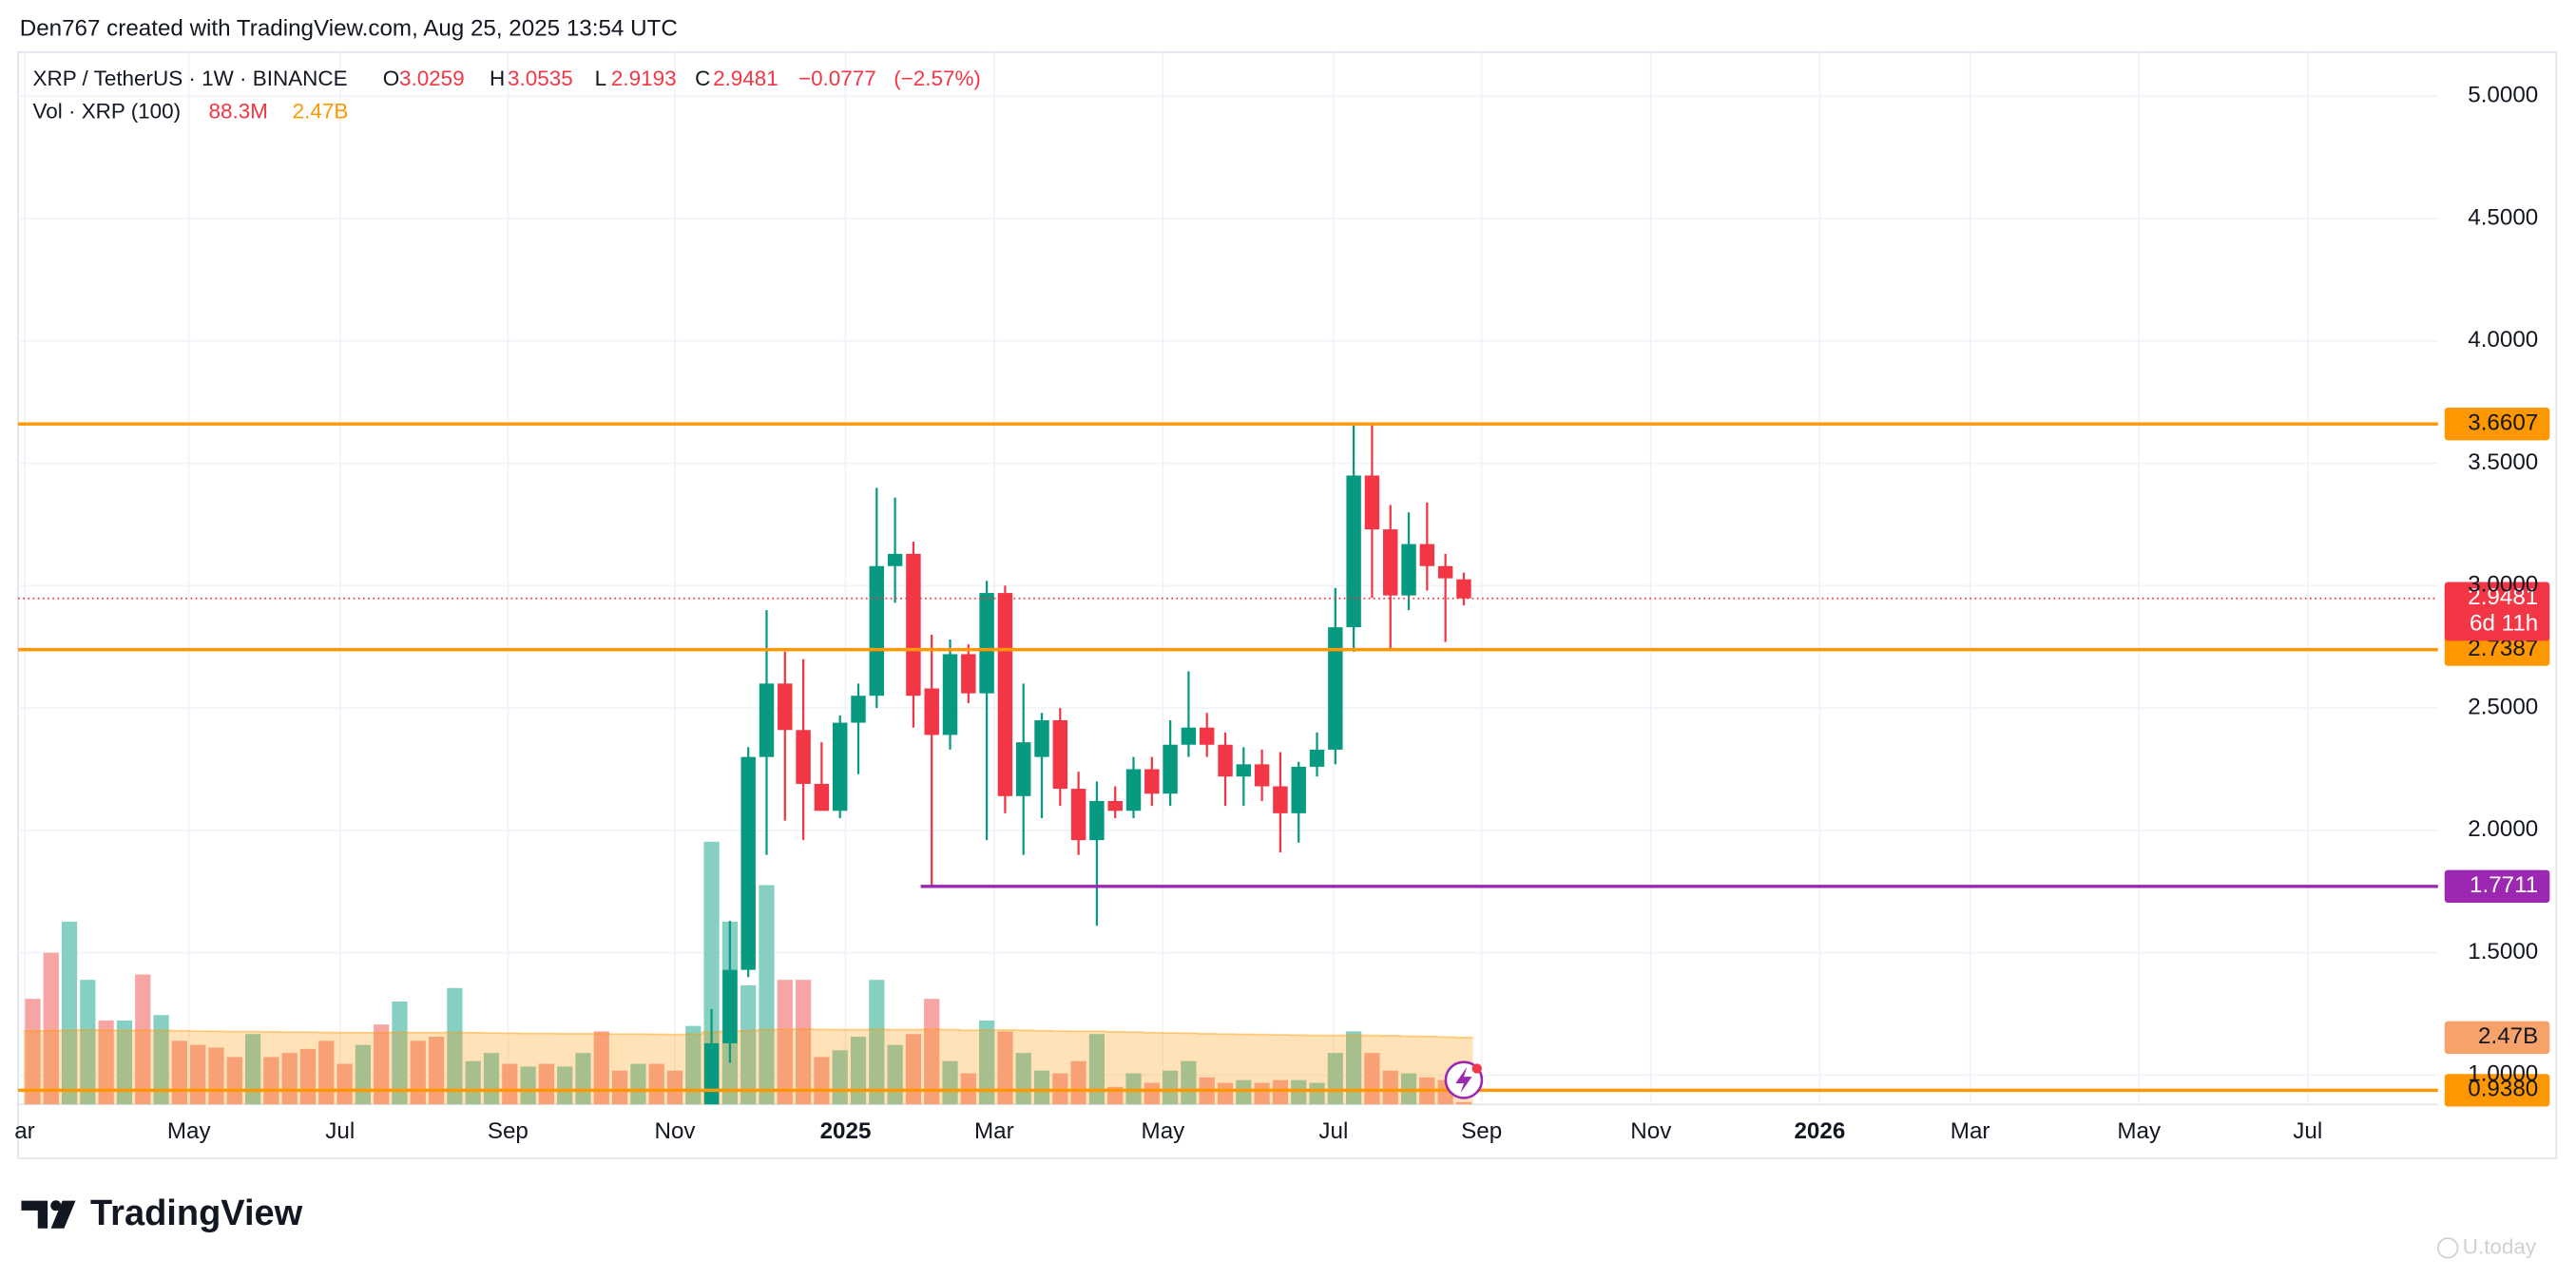  Describe the element at coordinates (748, 973) in the screenshot. I see `volume-pane` at that location.